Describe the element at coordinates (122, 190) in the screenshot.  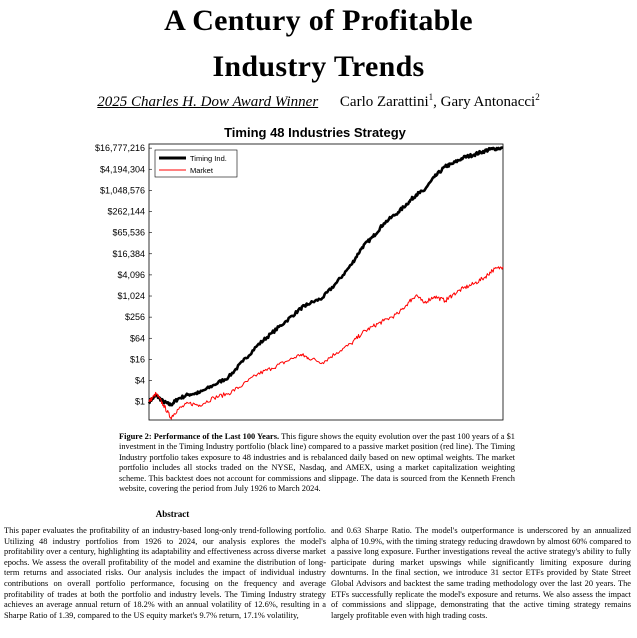
I see `y-tick-label: $1,048,576` at that location.